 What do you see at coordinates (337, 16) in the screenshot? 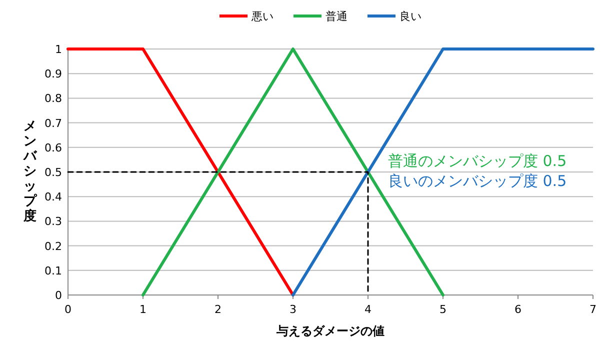
I see `legend-label: 普通` at bounding box center [337, 16].